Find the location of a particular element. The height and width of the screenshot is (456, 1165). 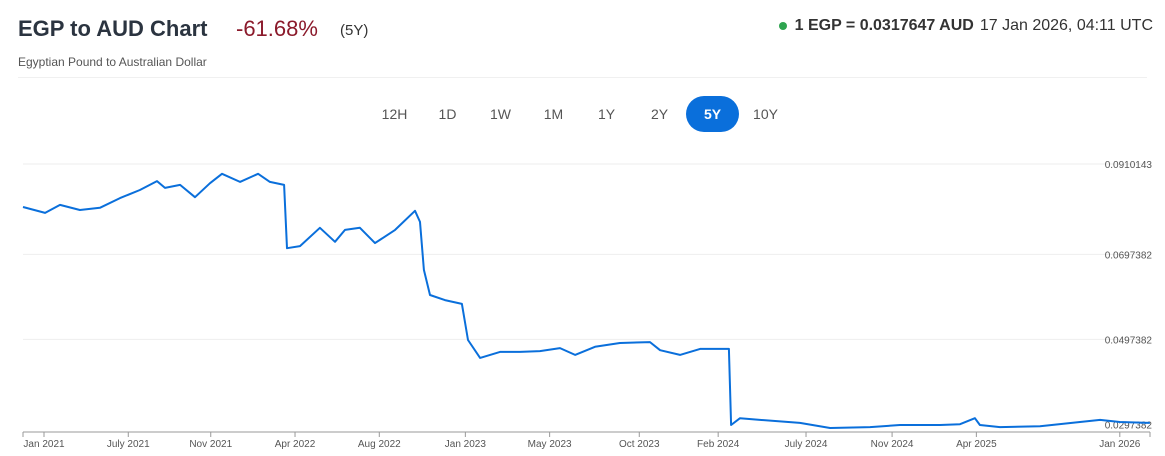

y-tick-label: 0.0297382 is located at coordinates (1129, 425).